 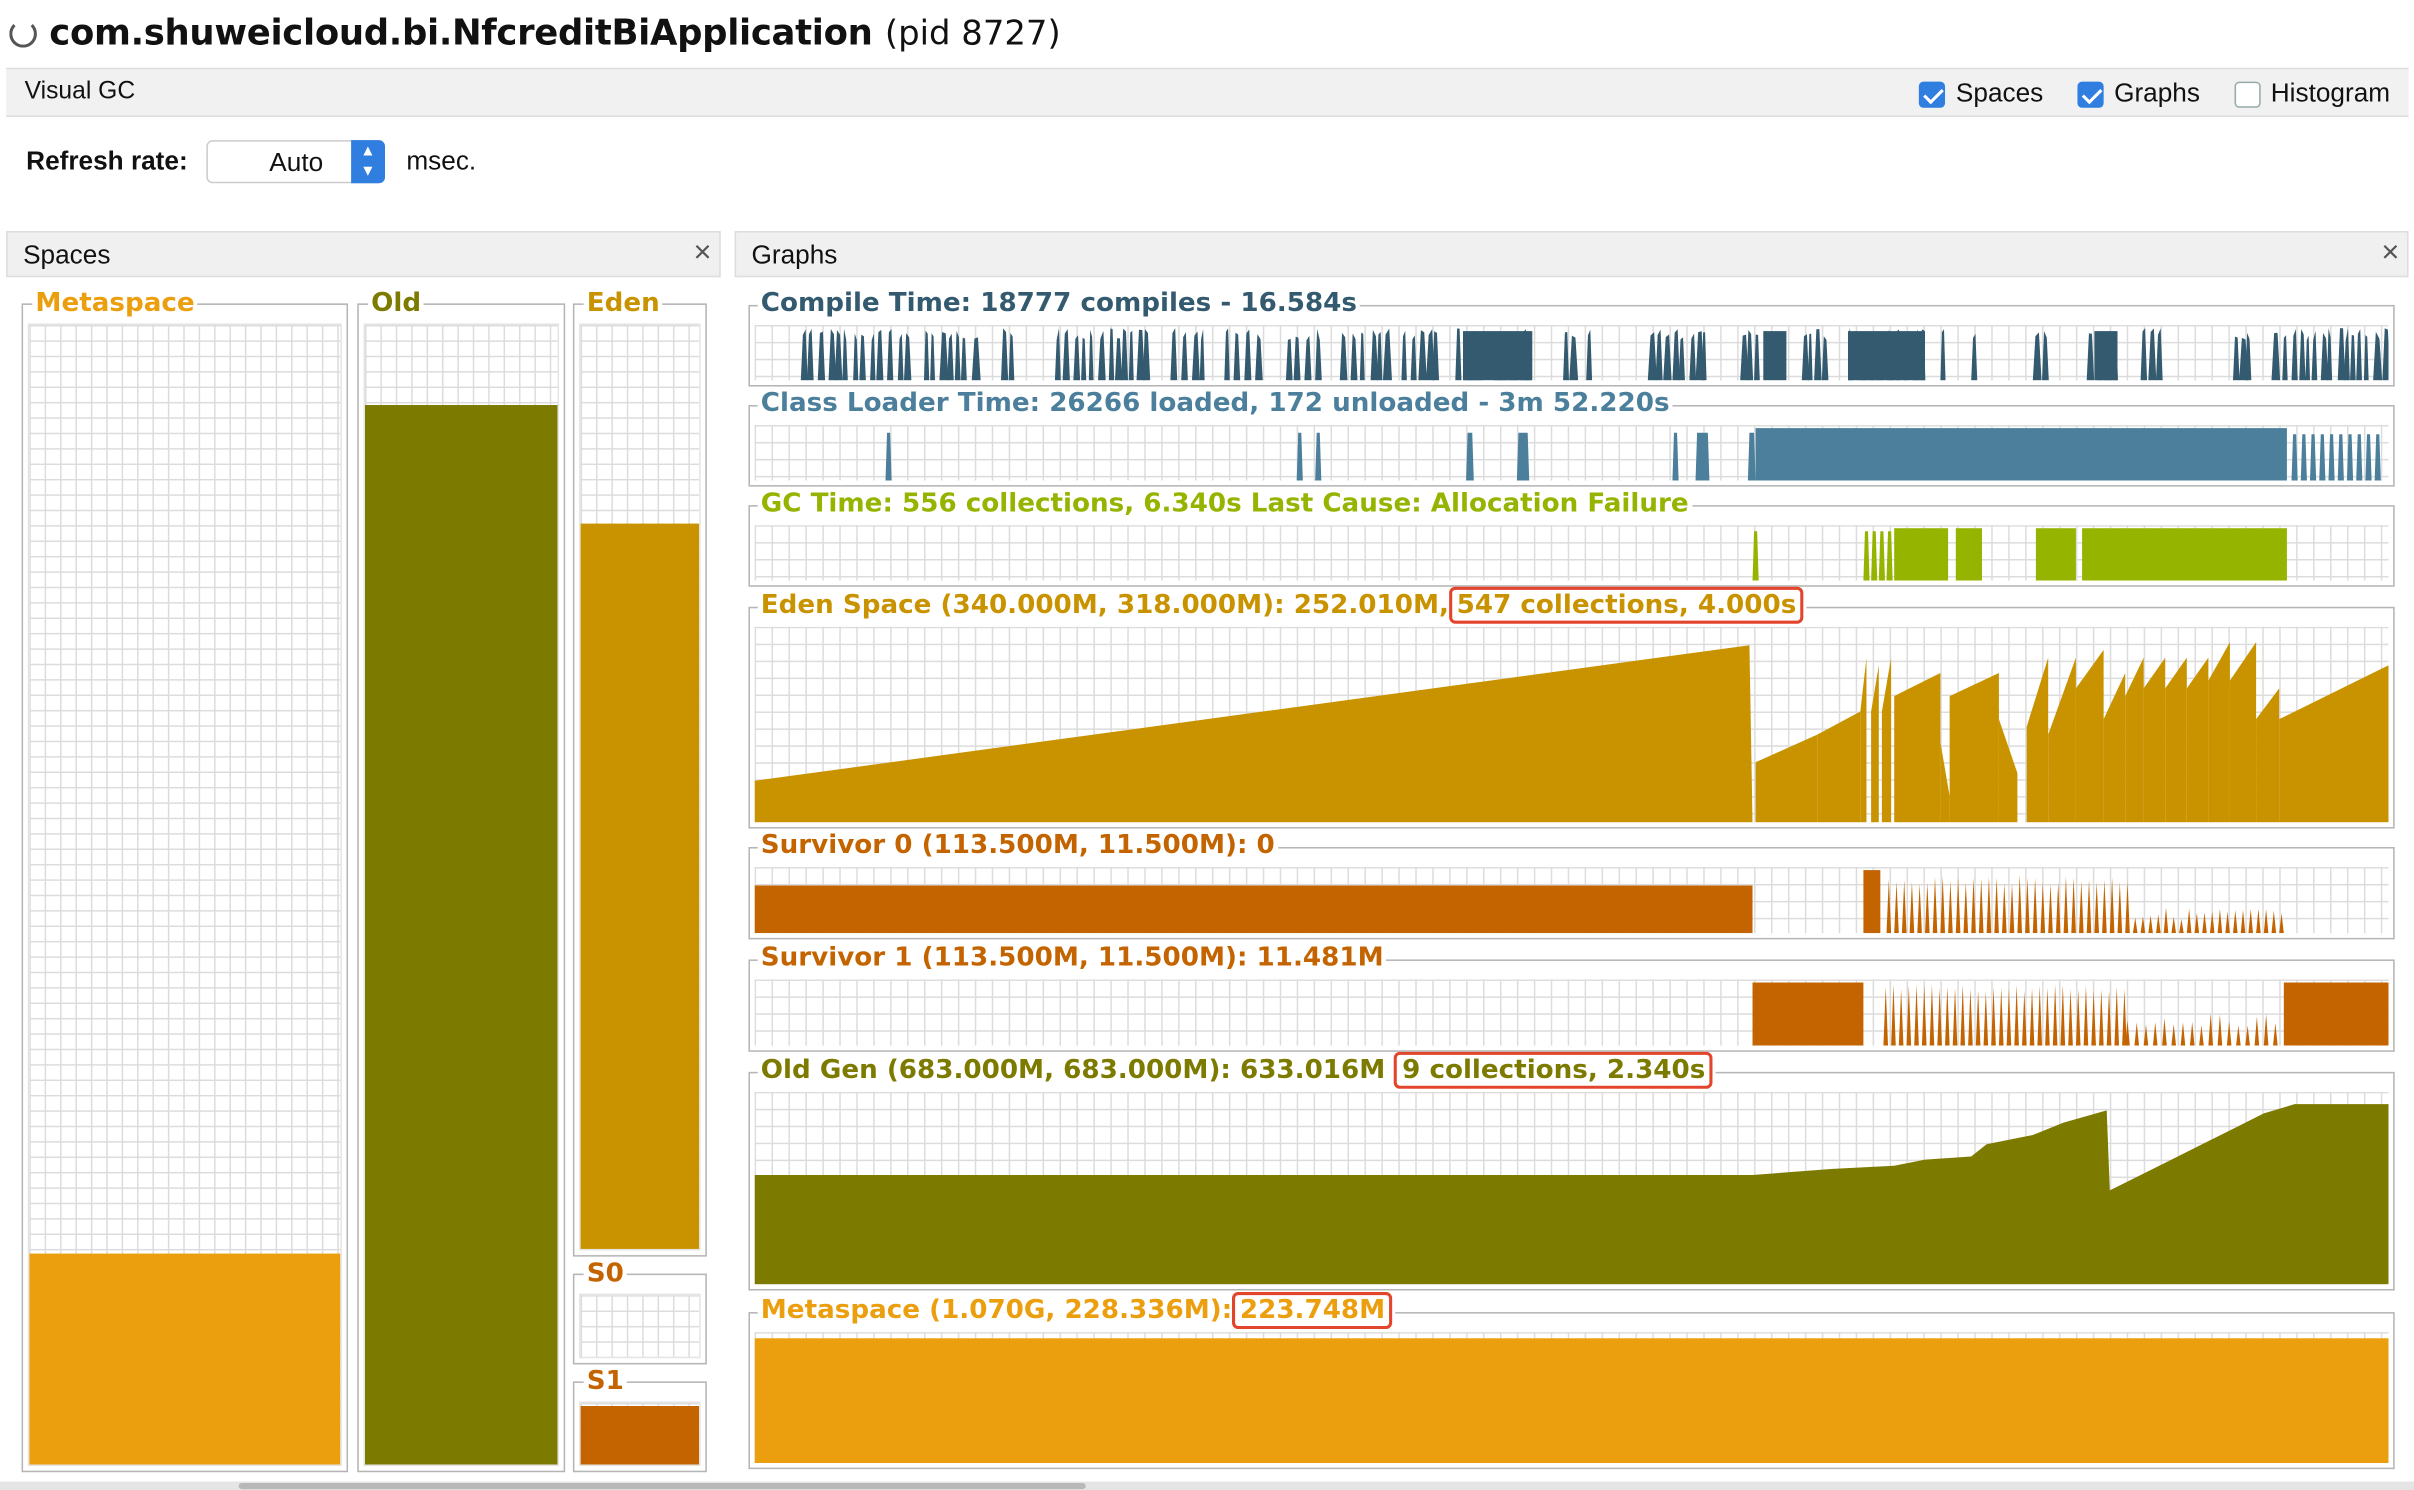 What do you see at coordinates (623, 303) in the screenshot?
I see `eden-label: Eden` at bounding box center [623, 303].